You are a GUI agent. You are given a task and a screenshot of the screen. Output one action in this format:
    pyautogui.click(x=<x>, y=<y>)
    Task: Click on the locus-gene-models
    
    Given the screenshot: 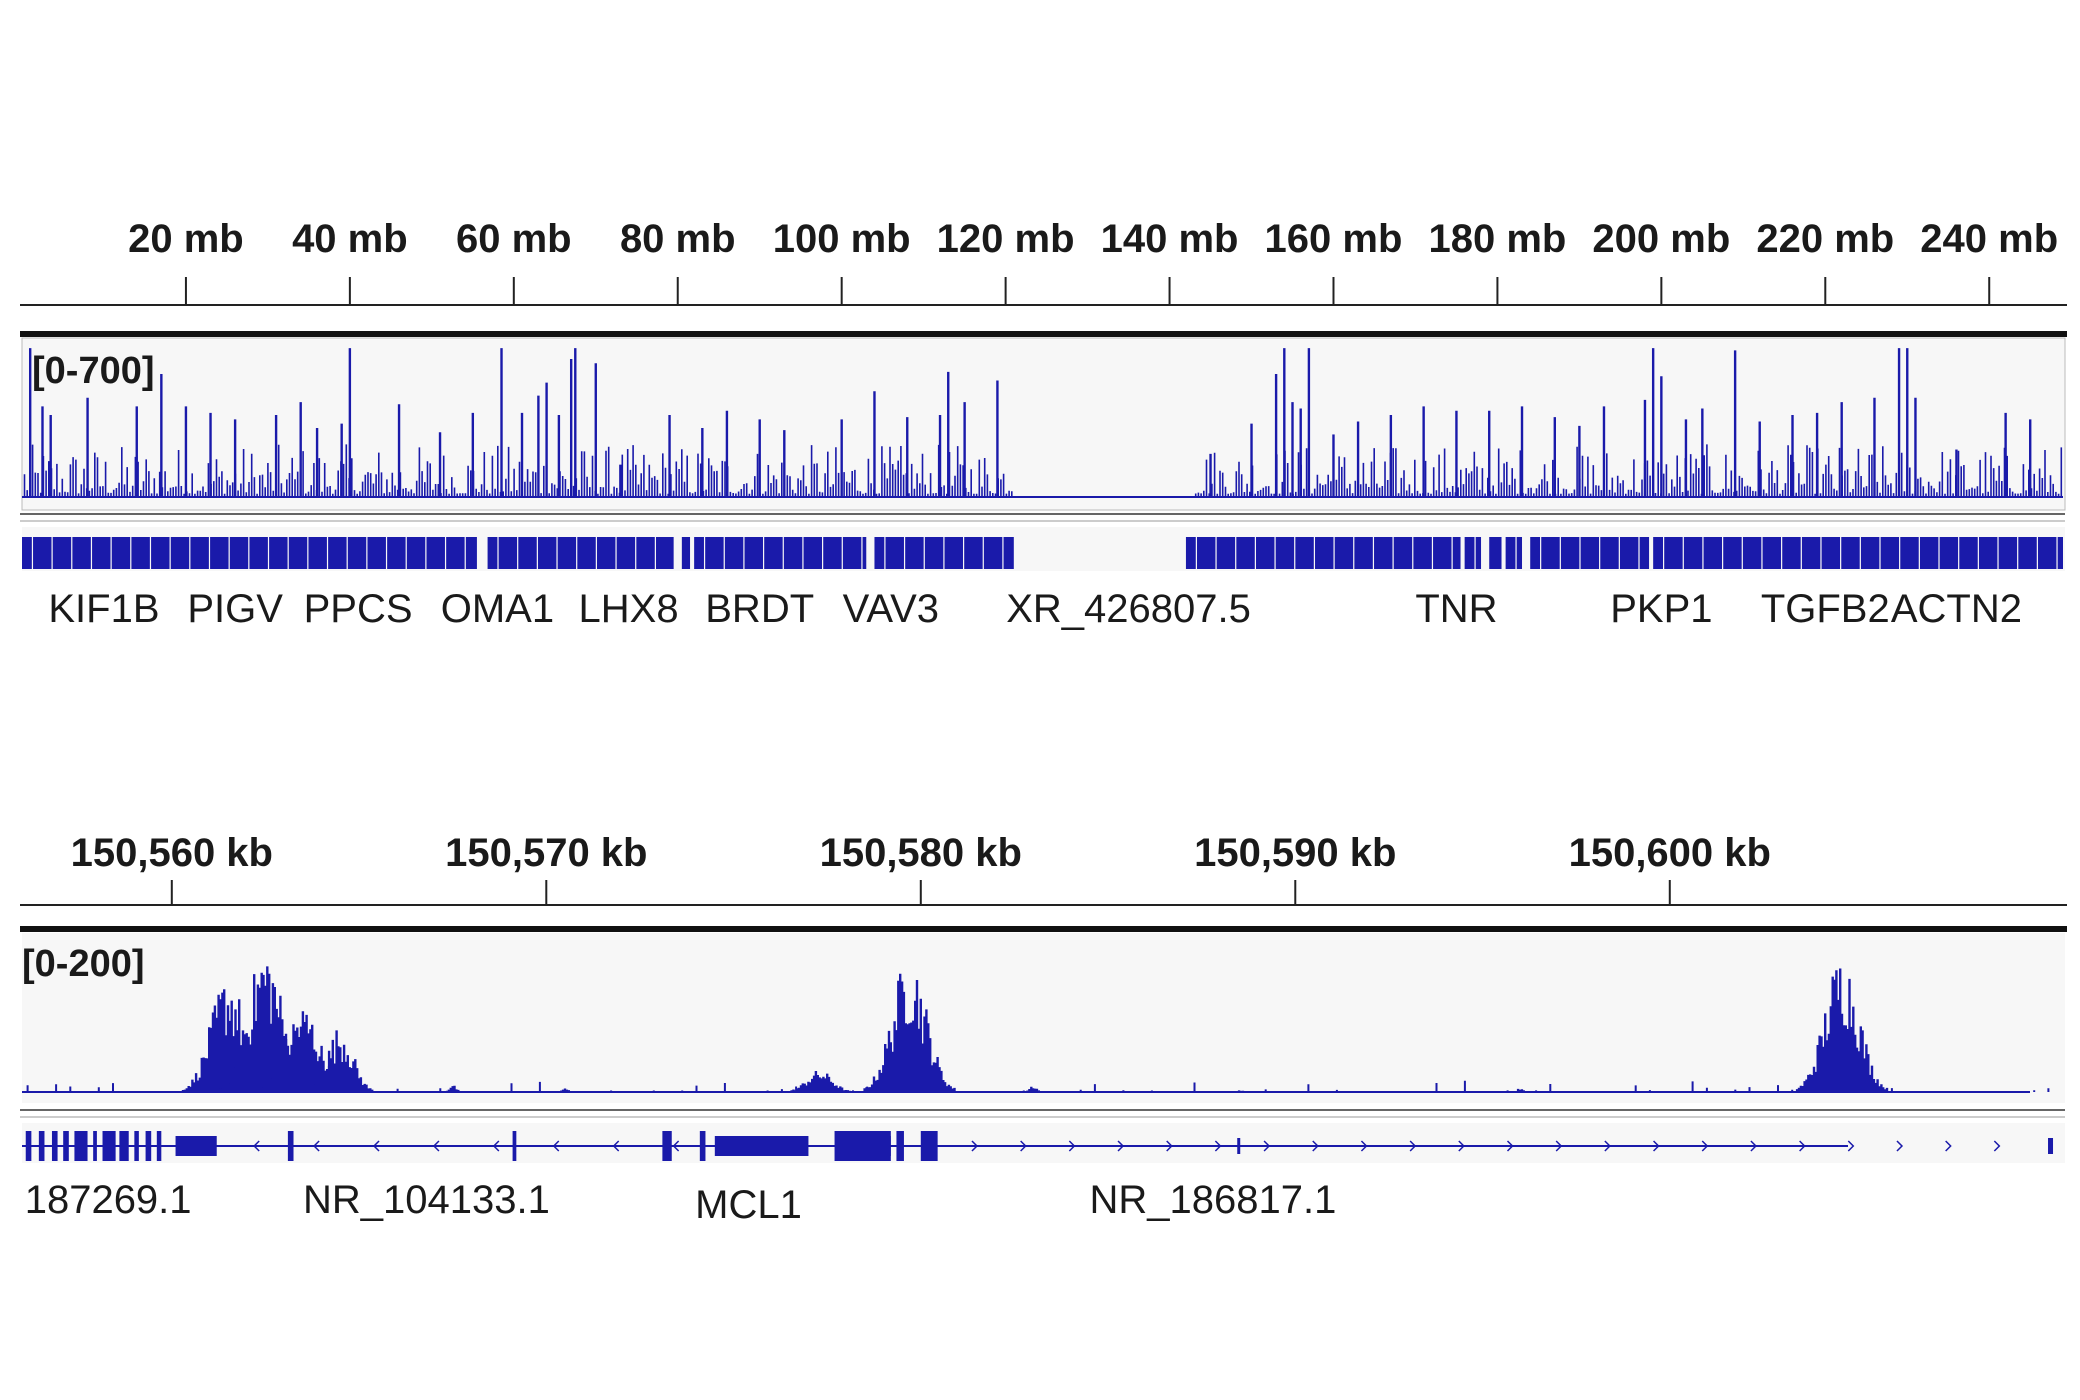 What is the action you would take?
    pyautogui.click(x=1038, y=1146)
    